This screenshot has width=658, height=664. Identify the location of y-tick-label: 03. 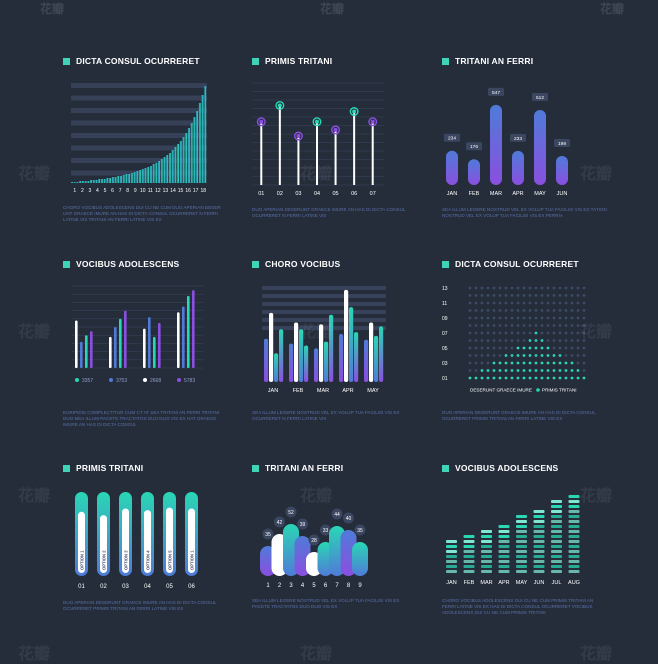
(445, 364).